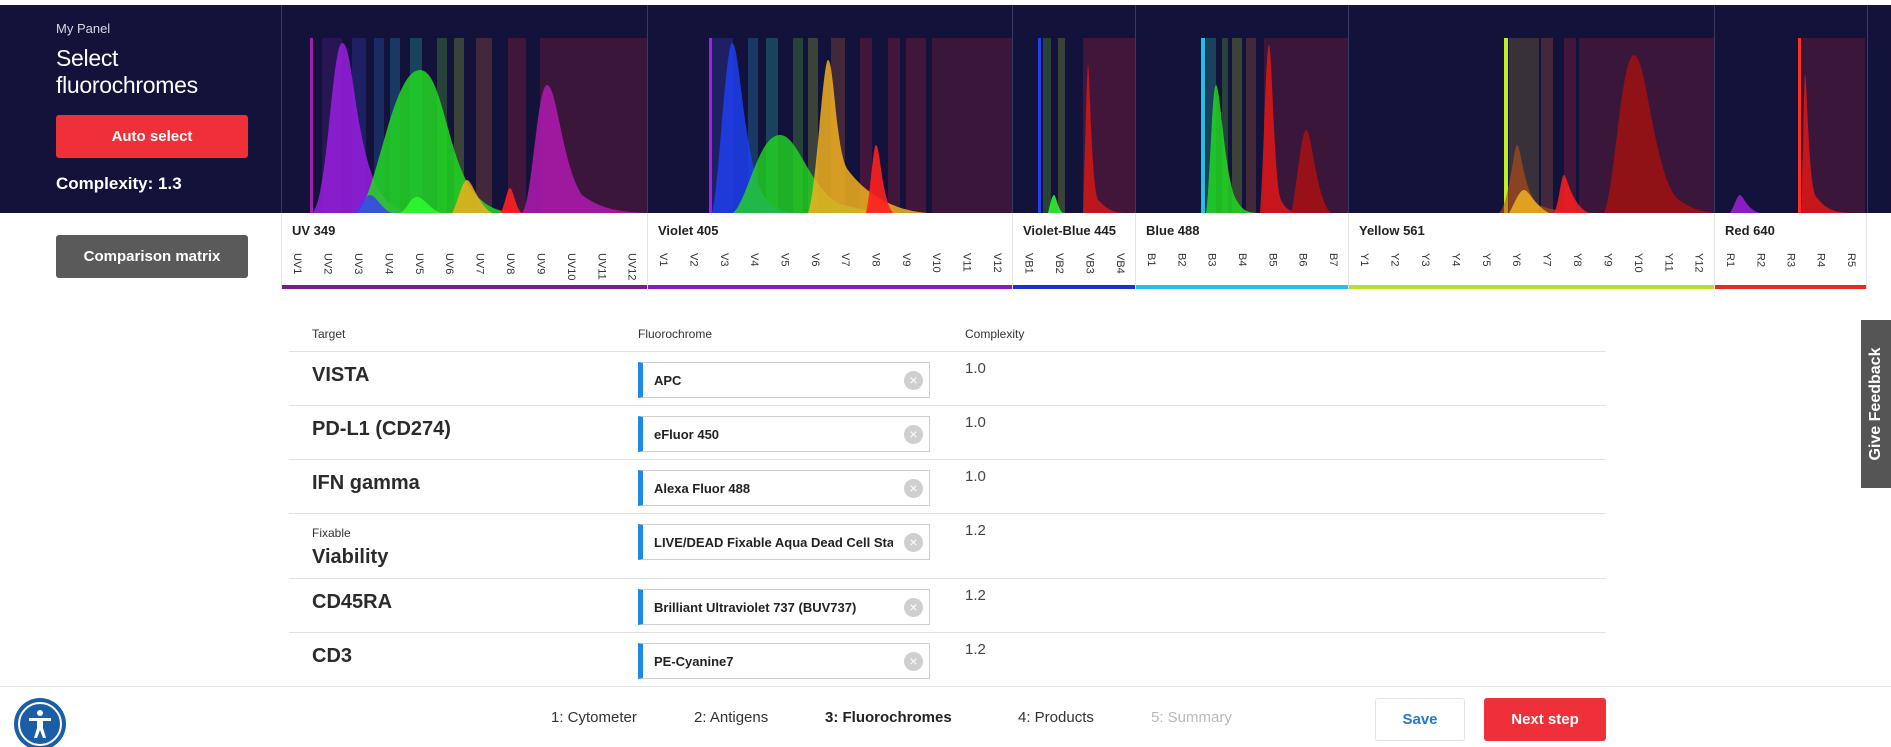 The height and width of the screenshot is (747, 1891). I want to click on target-name: VISTA, so click(341, 375).